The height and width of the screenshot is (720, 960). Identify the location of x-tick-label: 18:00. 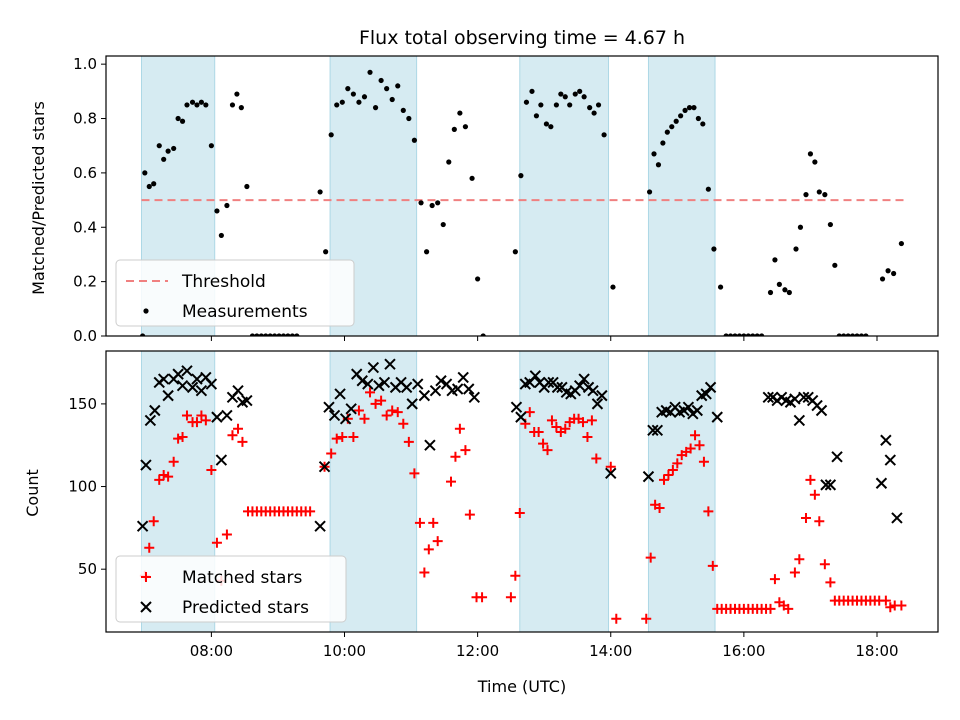
(876, 651).